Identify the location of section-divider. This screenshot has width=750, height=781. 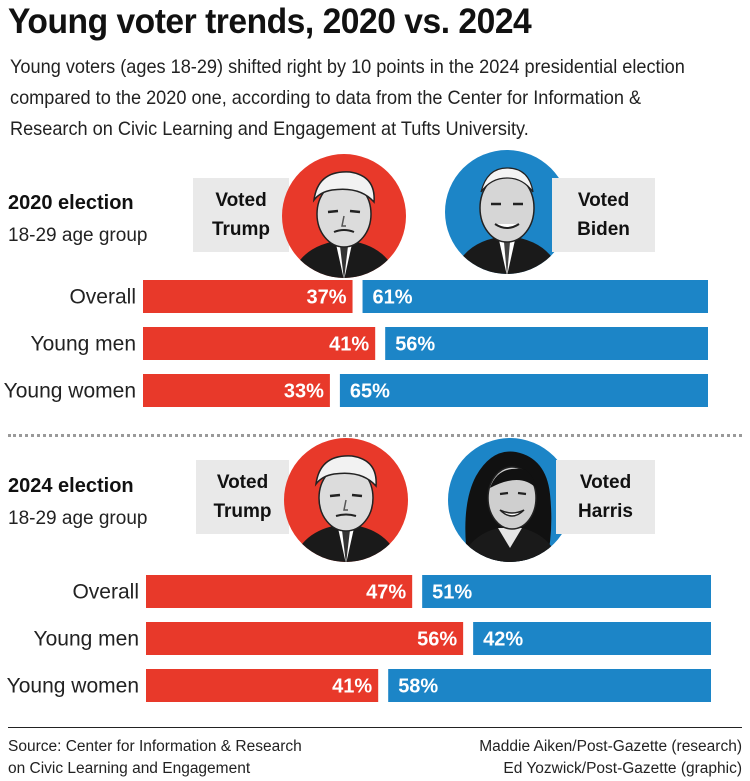
(375, 435).